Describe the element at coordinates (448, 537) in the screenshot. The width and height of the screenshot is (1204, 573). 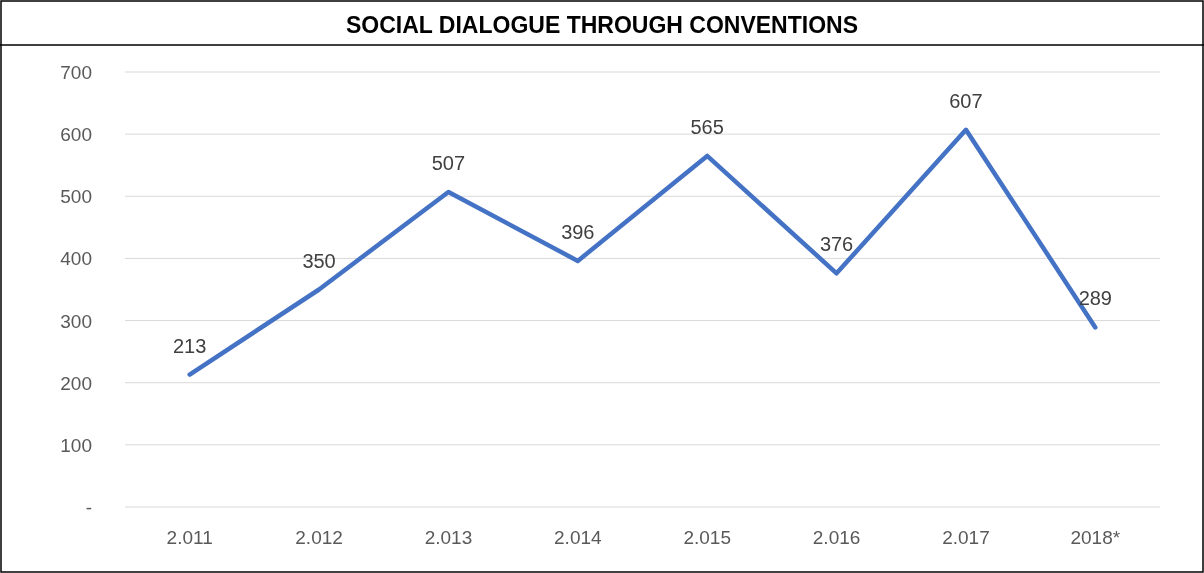
I see `x-tick-label: 2.013` at that location.